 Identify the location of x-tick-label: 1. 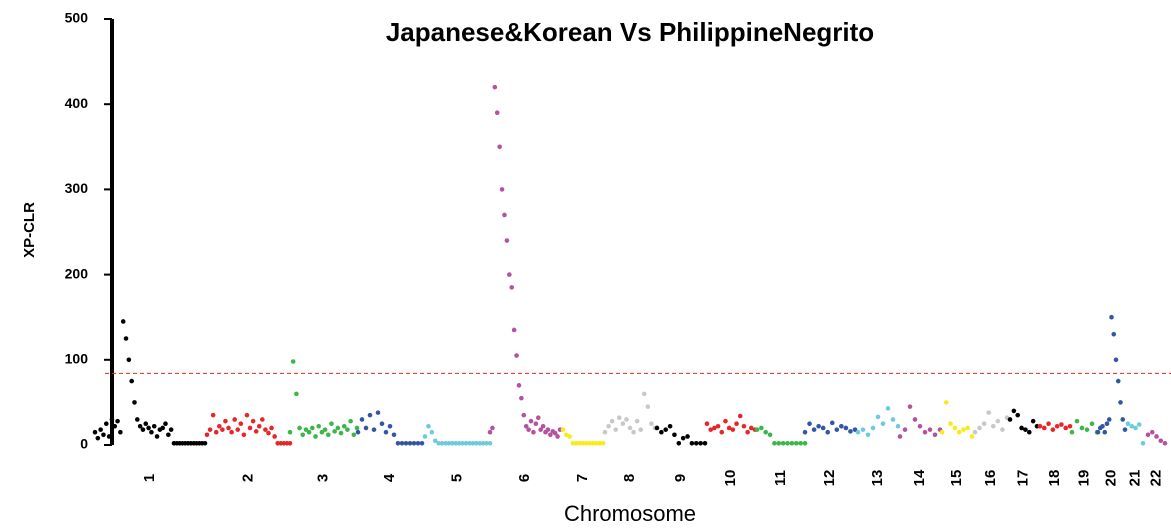
(149, 478).